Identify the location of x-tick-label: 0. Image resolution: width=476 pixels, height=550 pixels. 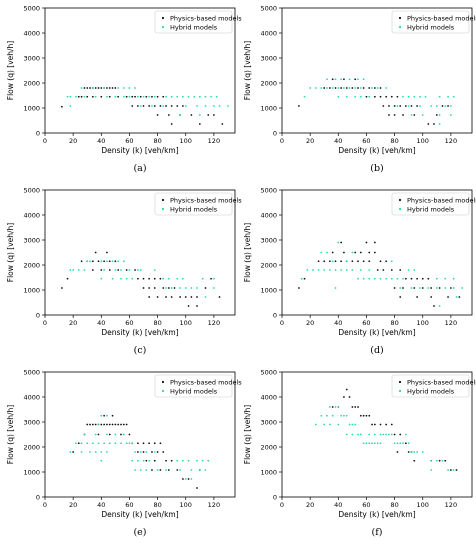
(45, 323).